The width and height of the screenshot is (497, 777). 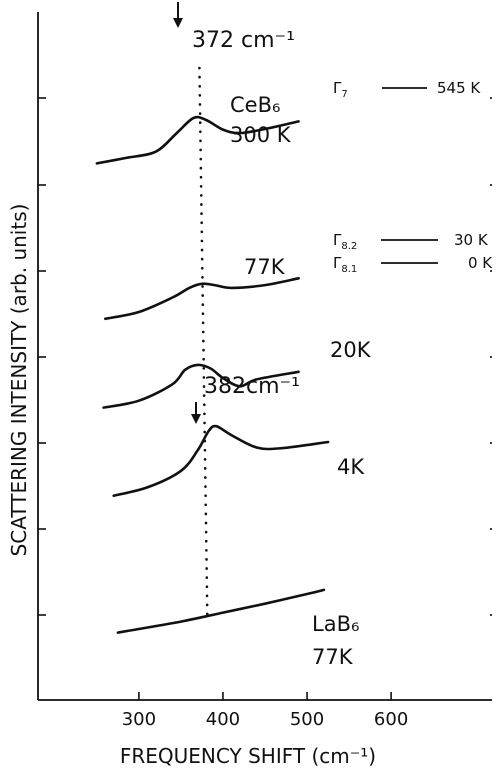 I want to click on y-axis-label: SCATTERING INTENSITY (arb. units), so click(x=19, y=380).